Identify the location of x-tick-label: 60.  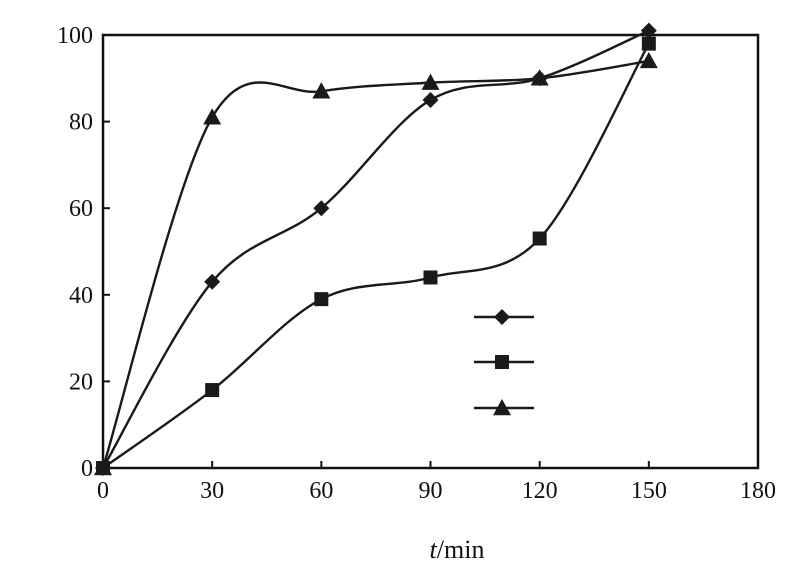
(321, 491).